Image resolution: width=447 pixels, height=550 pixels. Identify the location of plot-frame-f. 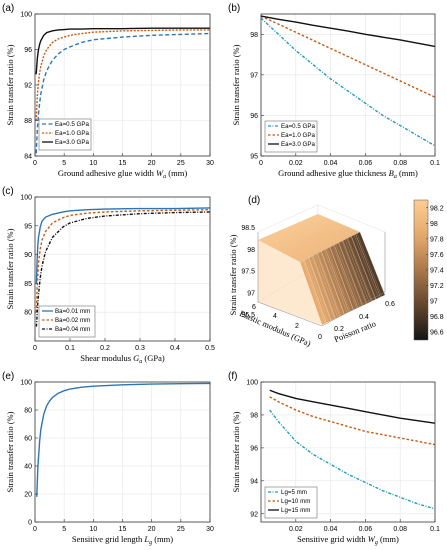
(348, 452).